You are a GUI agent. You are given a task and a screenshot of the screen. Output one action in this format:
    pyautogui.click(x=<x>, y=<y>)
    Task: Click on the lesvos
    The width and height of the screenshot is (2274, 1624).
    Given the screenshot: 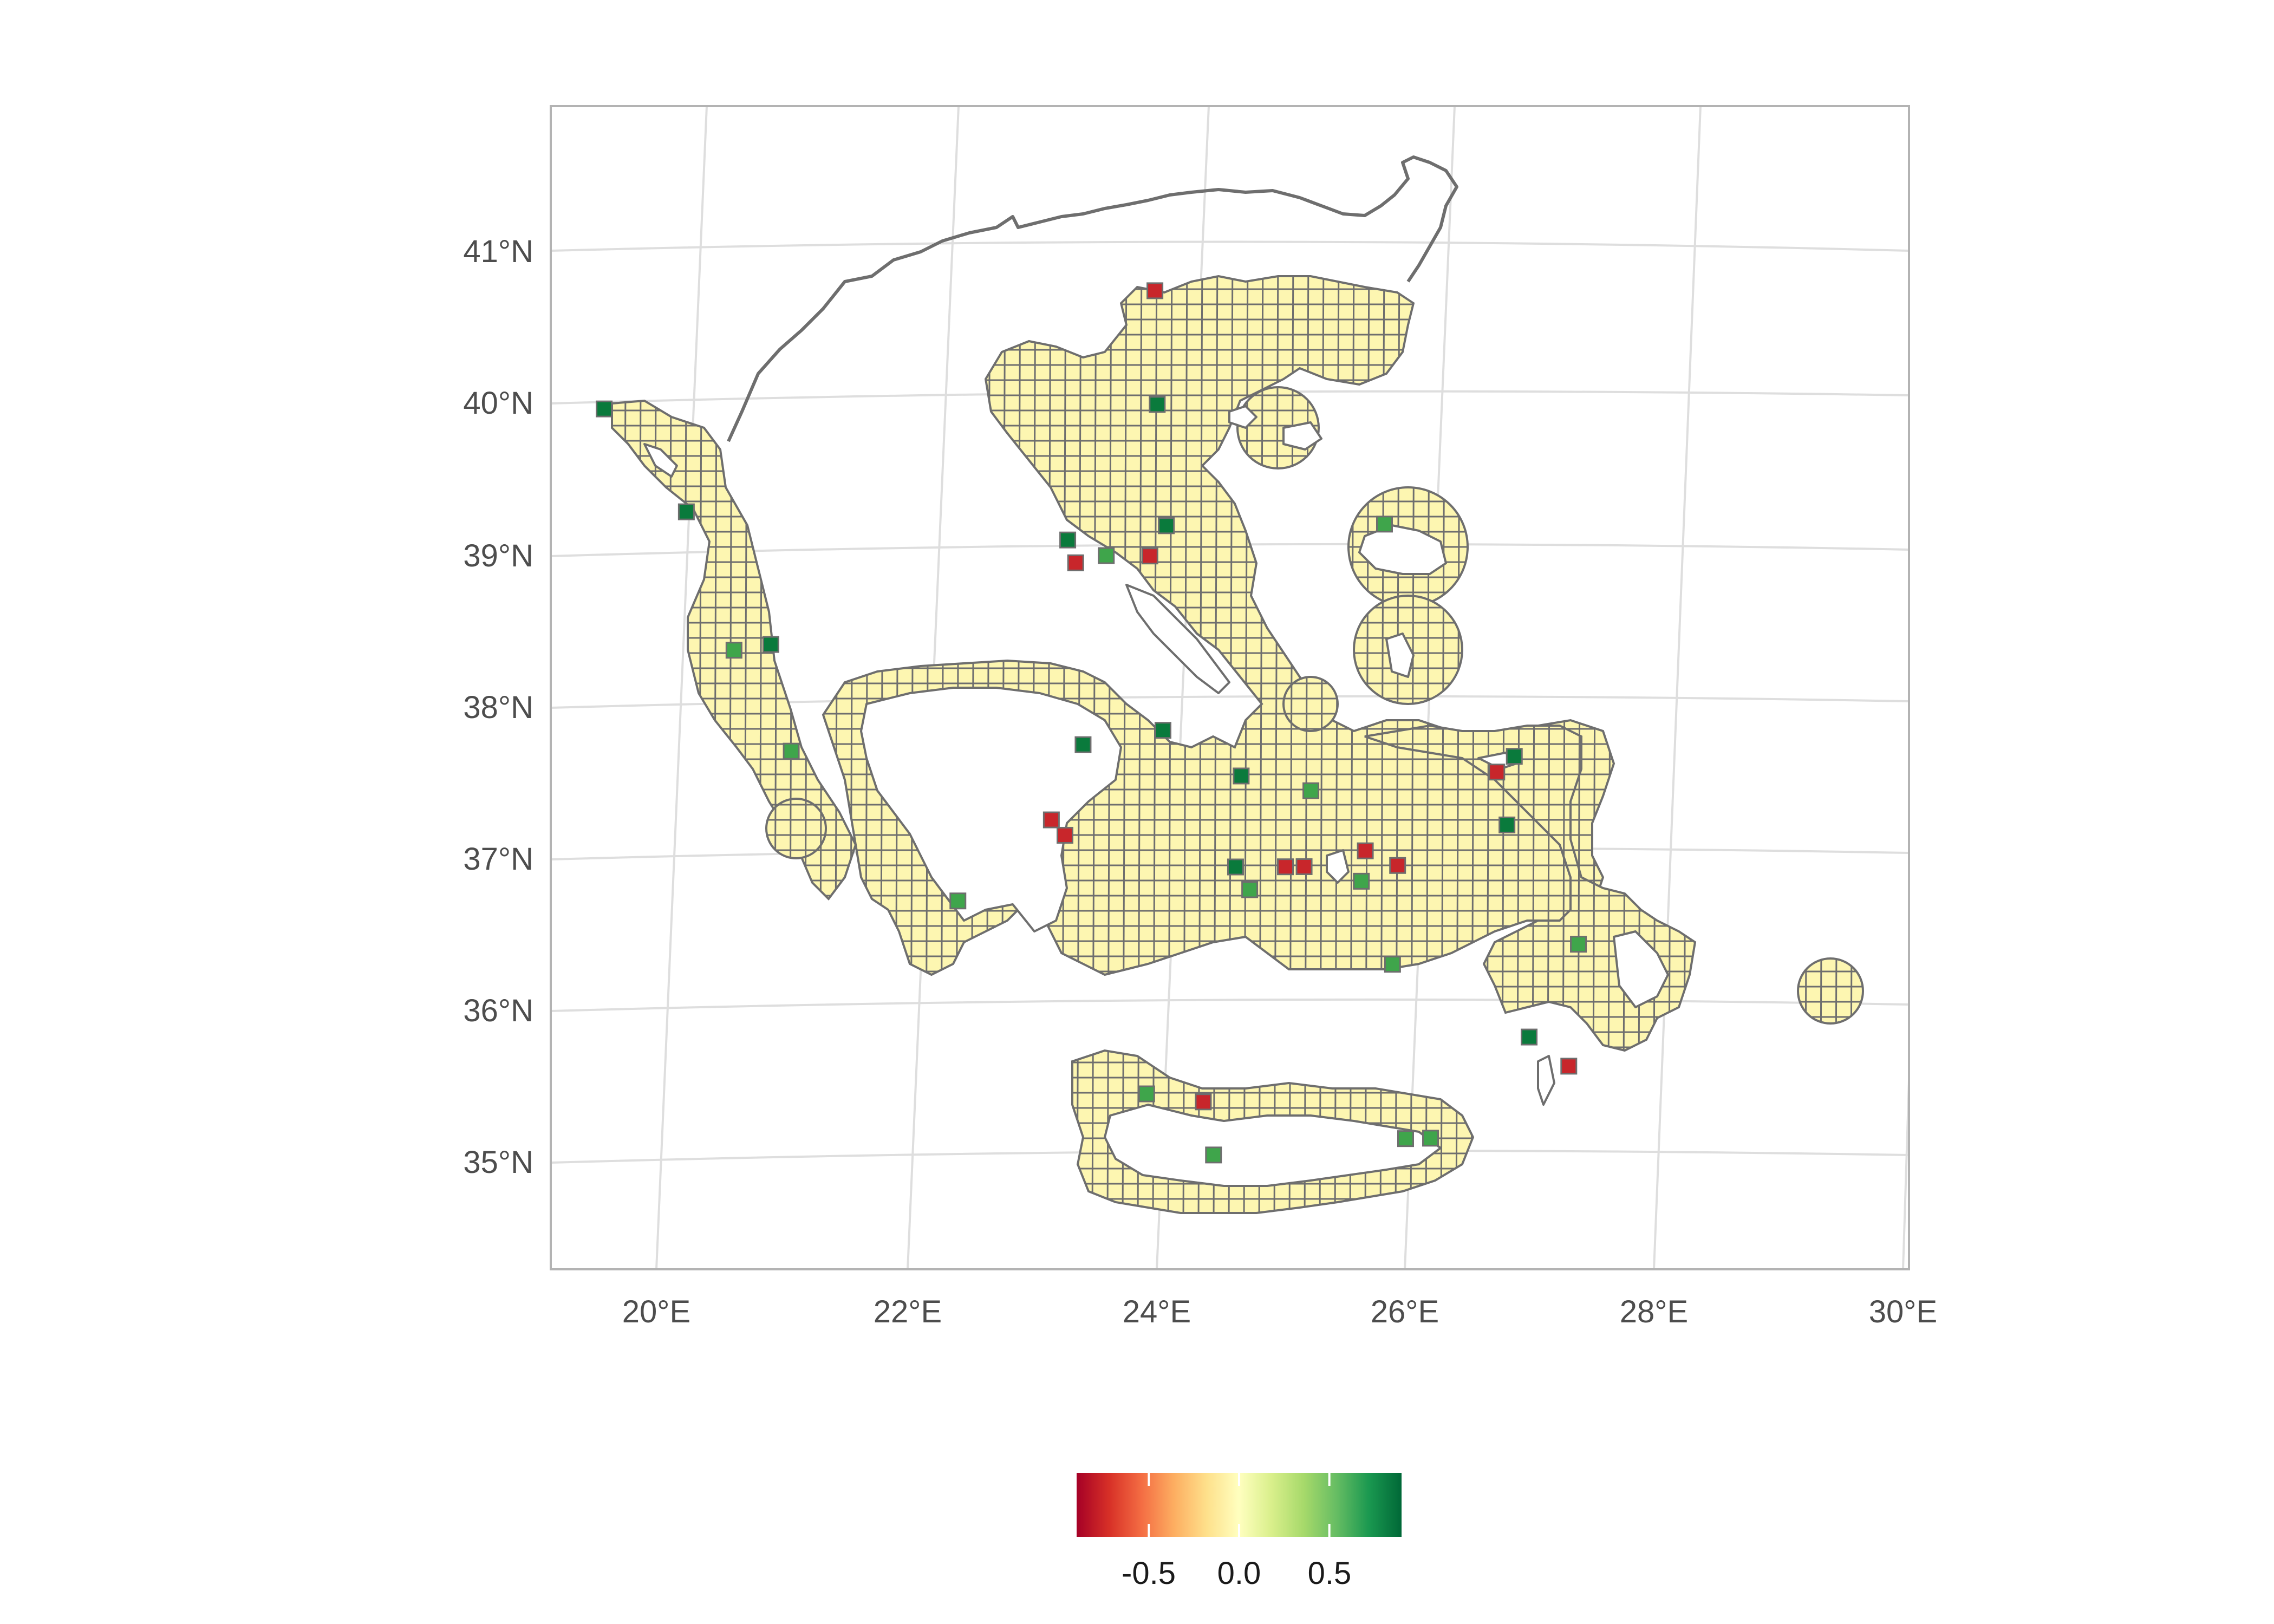 What is the action you would take?
    pyautogui.click(x=1402, y=549)
    